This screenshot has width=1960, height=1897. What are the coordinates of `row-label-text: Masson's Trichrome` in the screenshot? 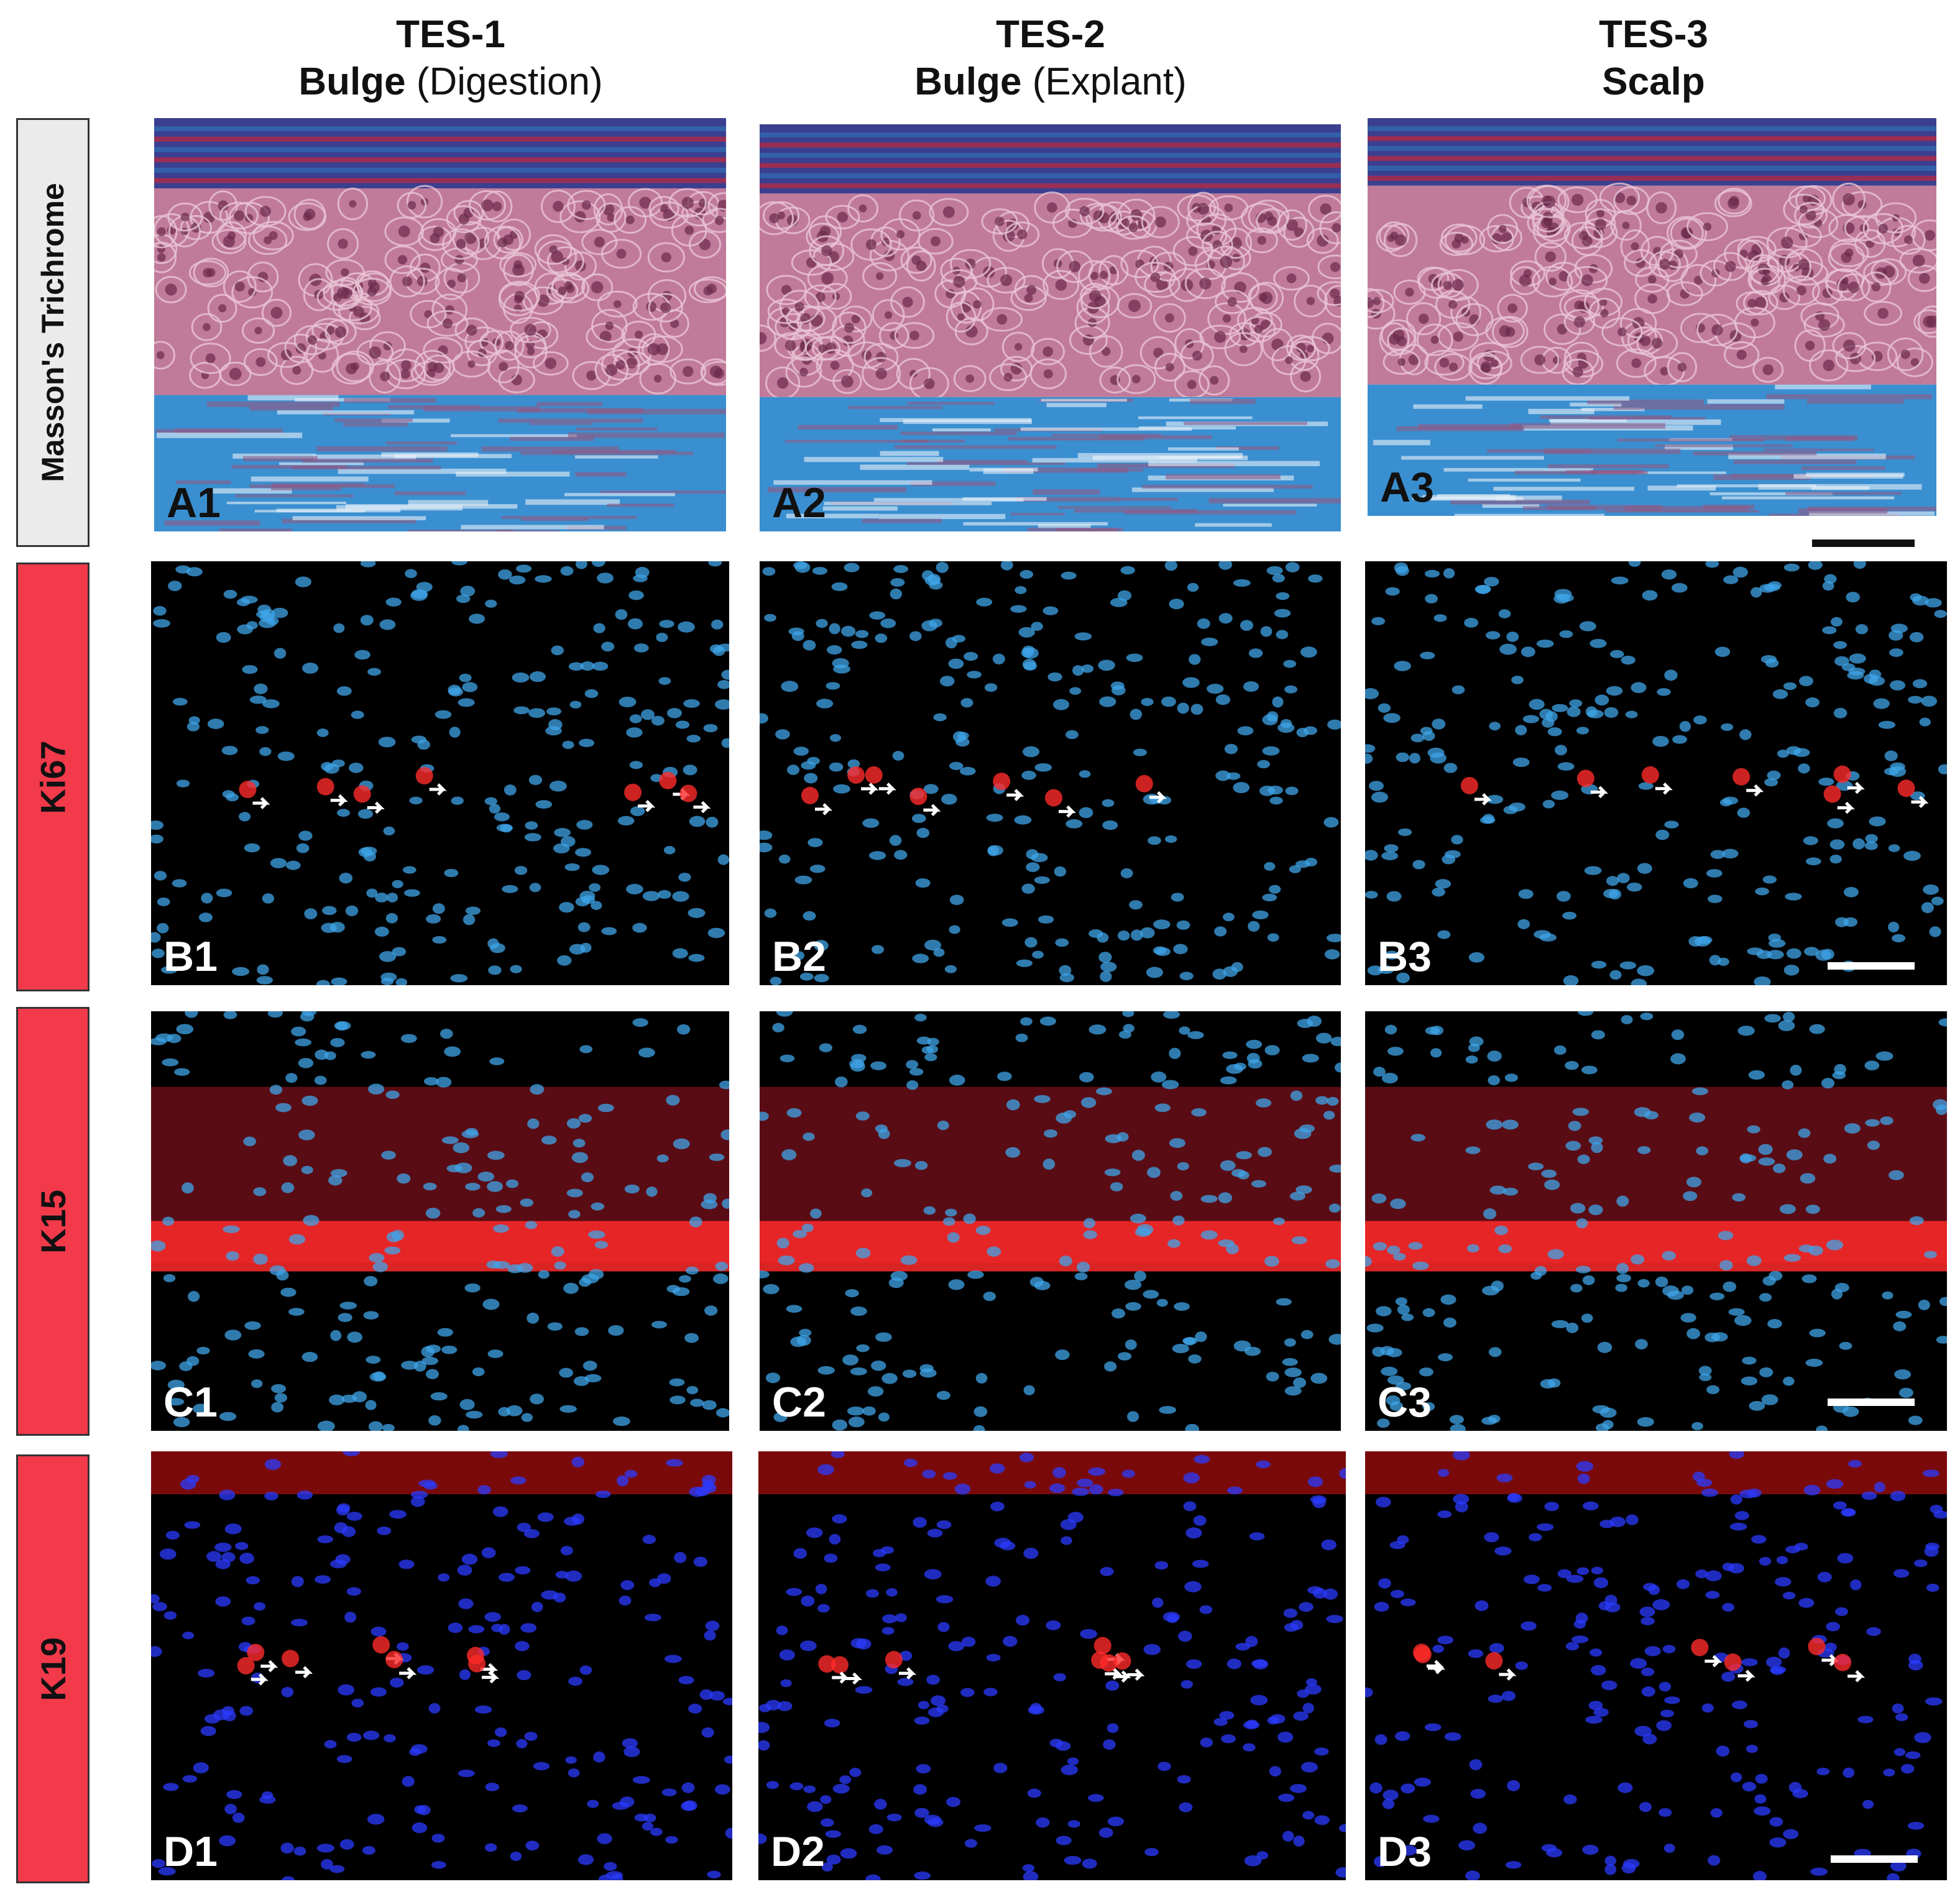 It's located at (52, 332).